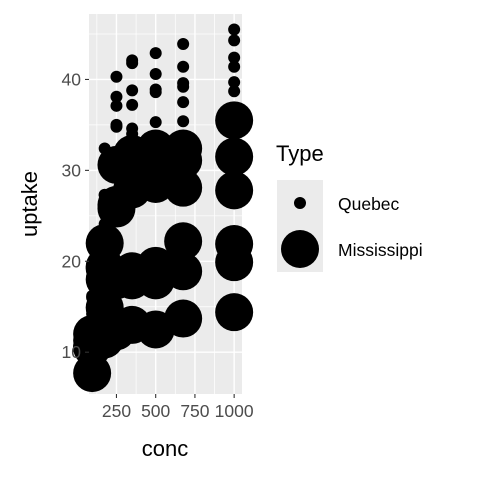 The image size is (480, 480). What do you see at coordinates (194, 411) in the screenshot?
I see `x-tick-label: 750` at bounding box center [194, 411].